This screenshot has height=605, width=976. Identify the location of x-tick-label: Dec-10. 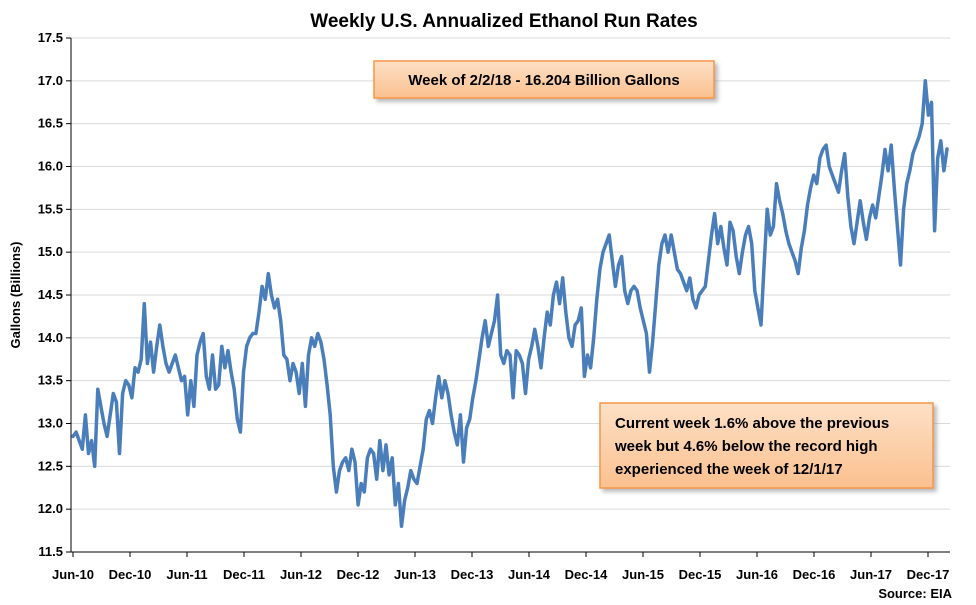
(130, 574).